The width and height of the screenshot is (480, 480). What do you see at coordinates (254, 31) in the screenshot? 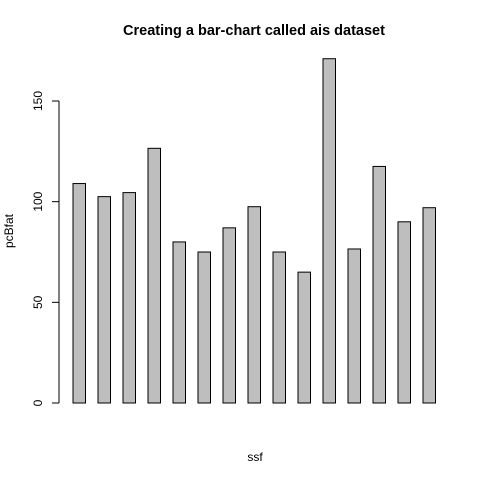
I see `chart-title: Creating a bar-chart called ais dataset` at bounding box center [254, 31].